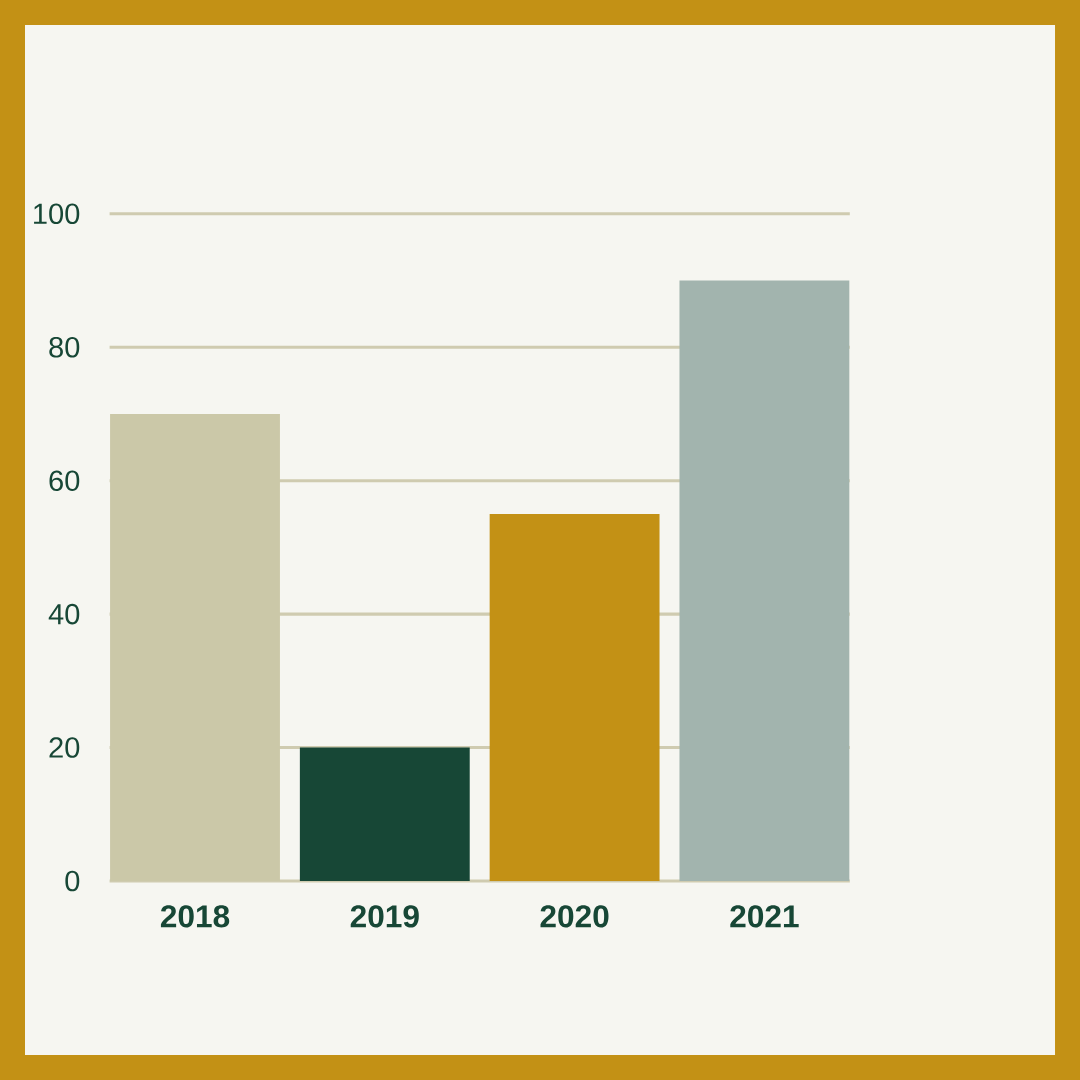 Image resolution: width=1080 pixels, height=1080 pixels. What do you see at coordinates (764, 916) in the screenshot?
I see `x-tick-label: 2021` at bounding box center [764, 916].